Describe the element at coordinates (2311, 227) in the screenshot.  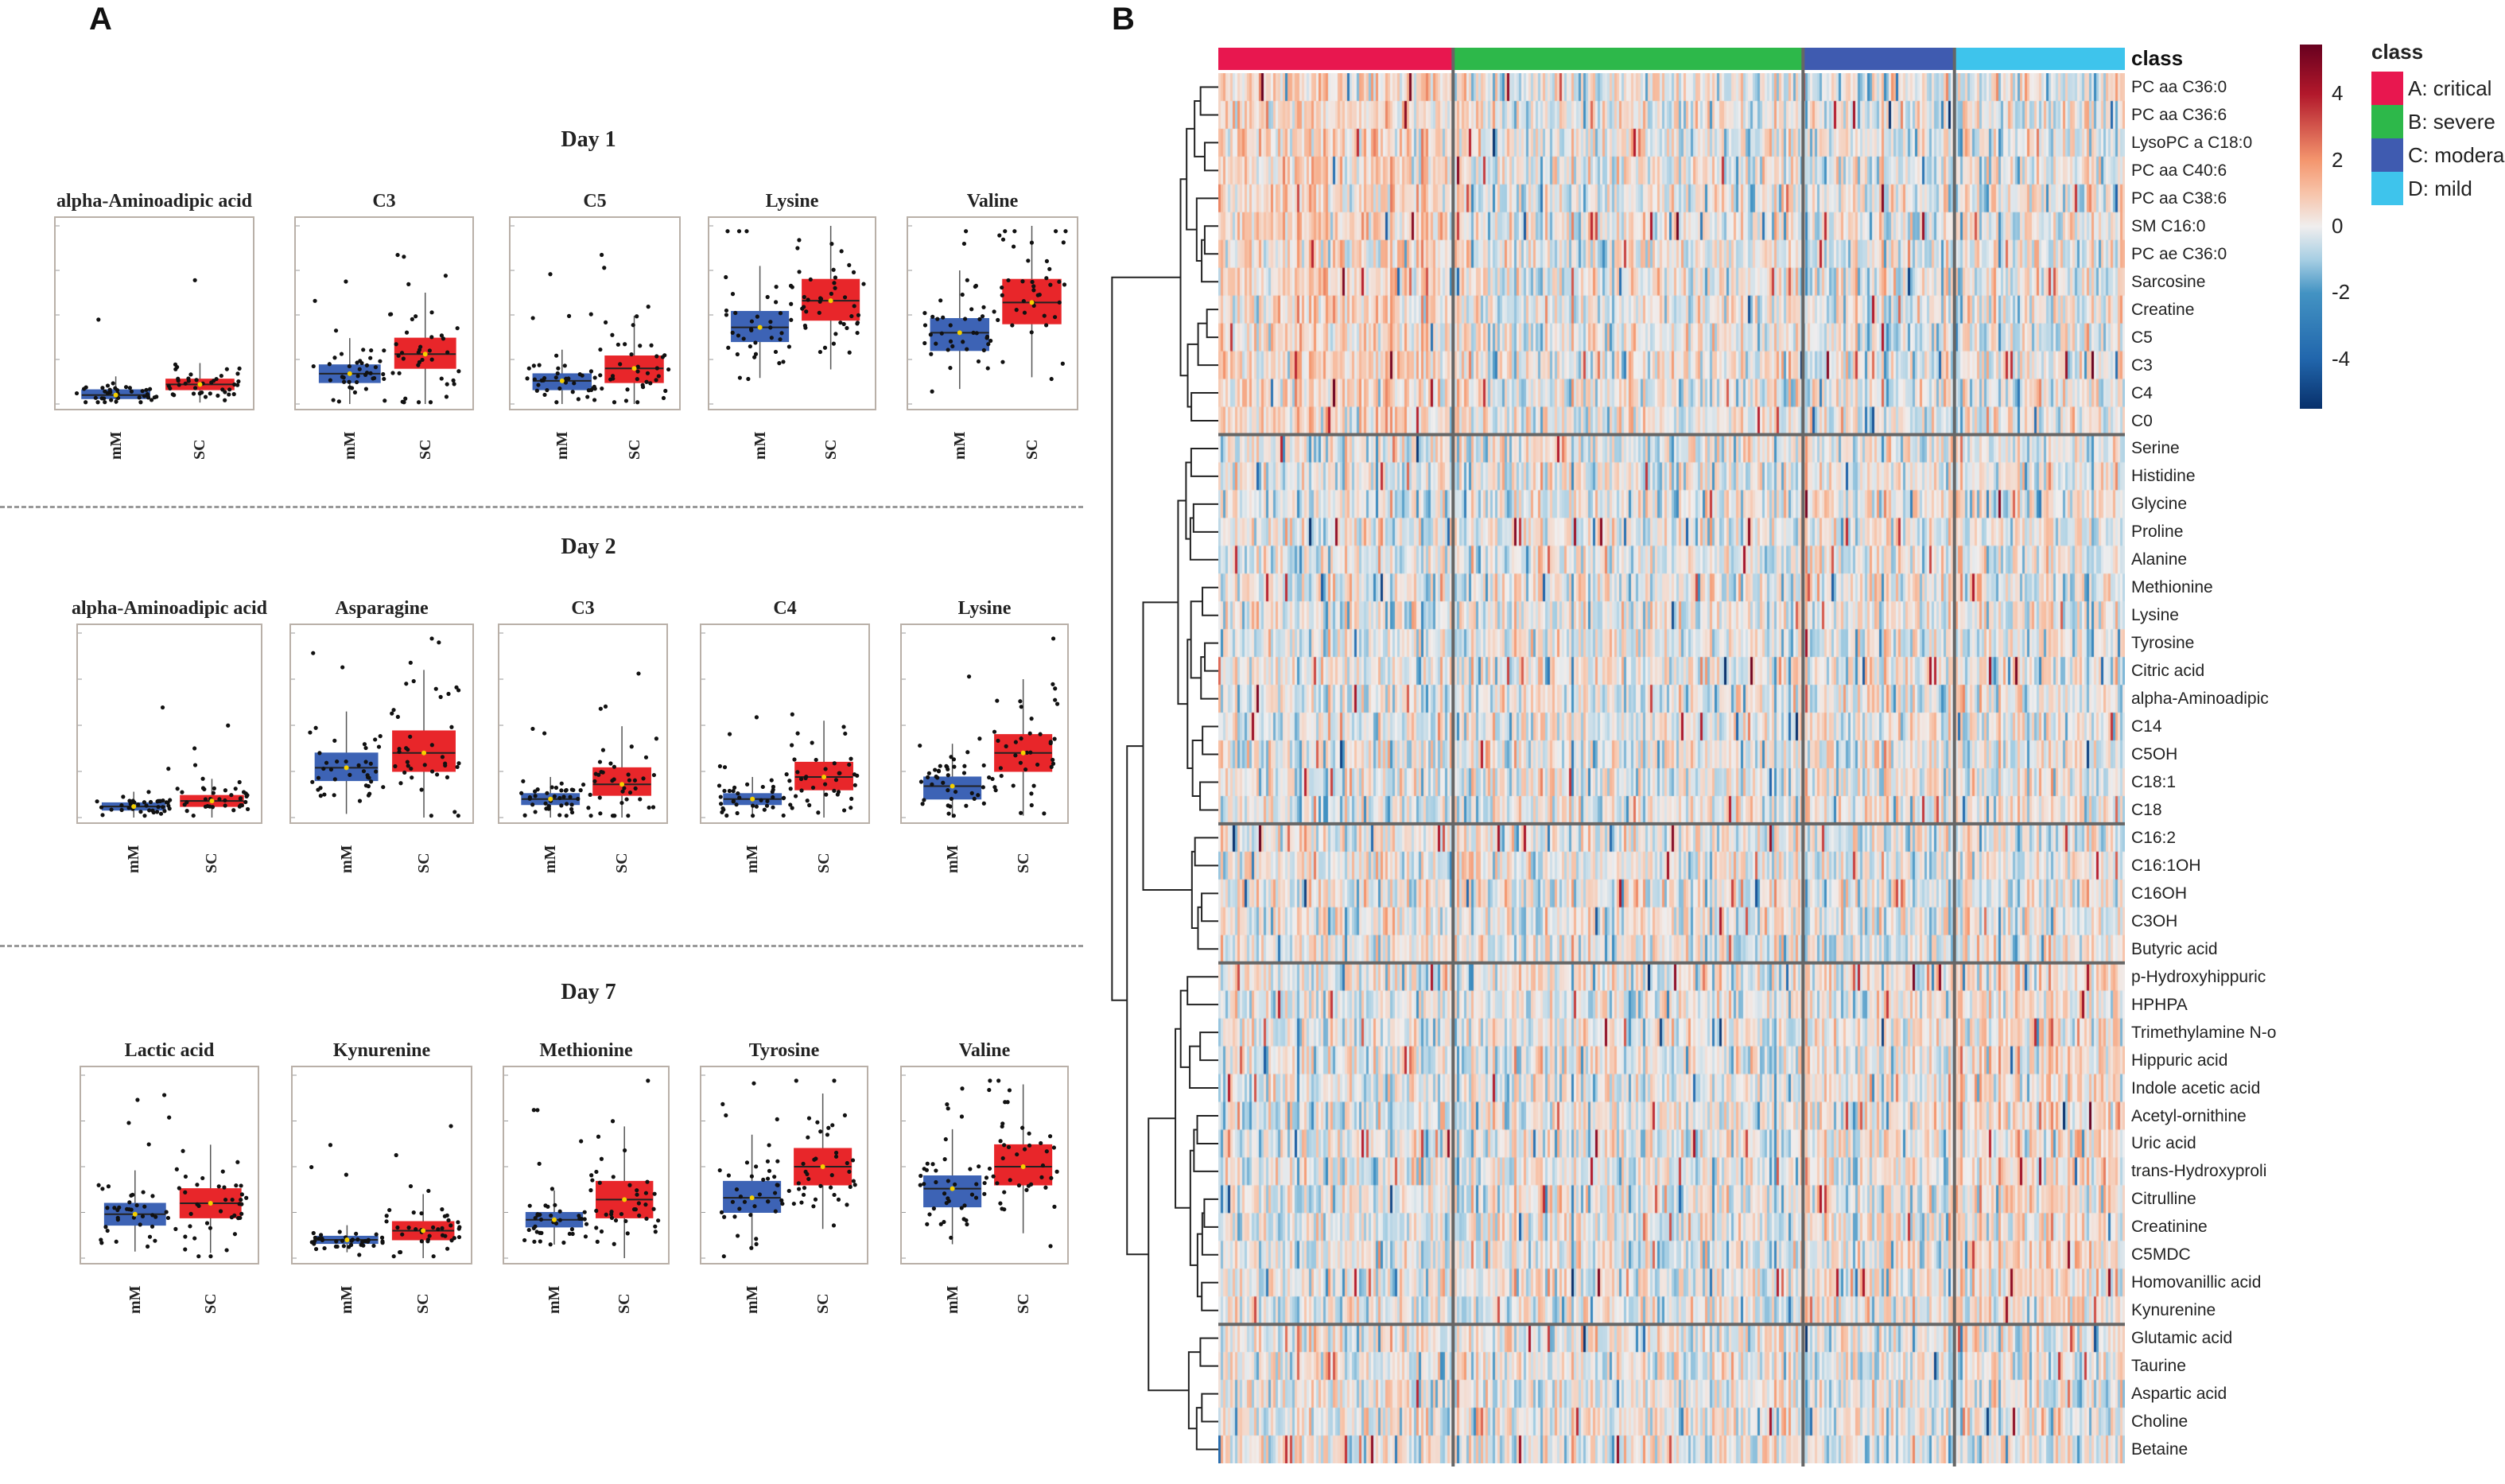
I see `colorbar` at that location.